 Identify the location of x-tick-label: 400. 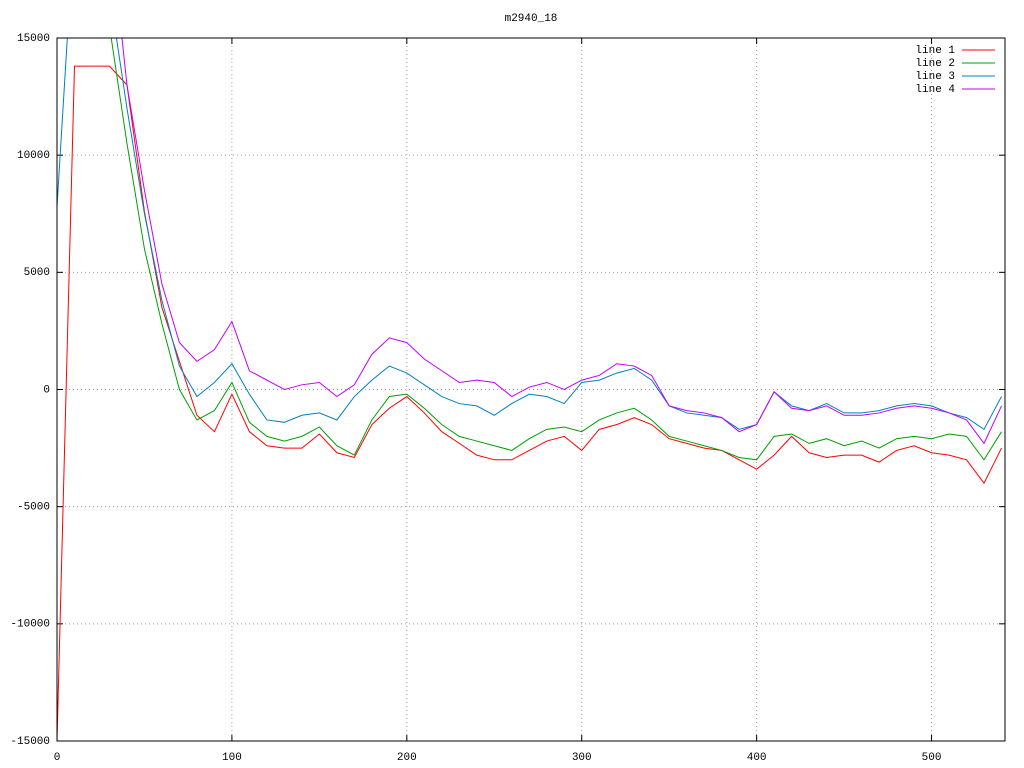
(757, 758).